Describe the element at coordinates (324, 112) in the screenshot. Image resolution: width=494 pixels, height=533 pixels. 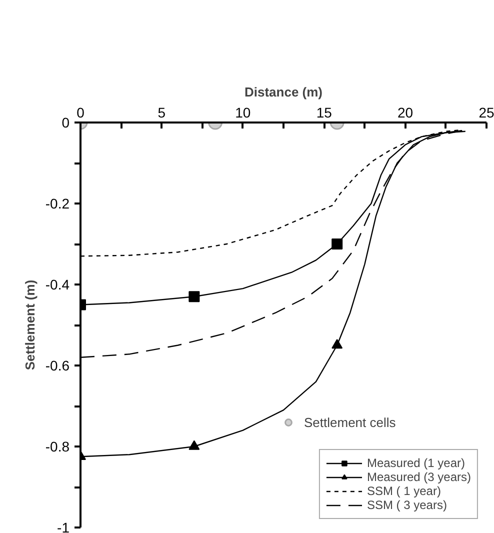
I see `x-tick-label: 15` at that location.